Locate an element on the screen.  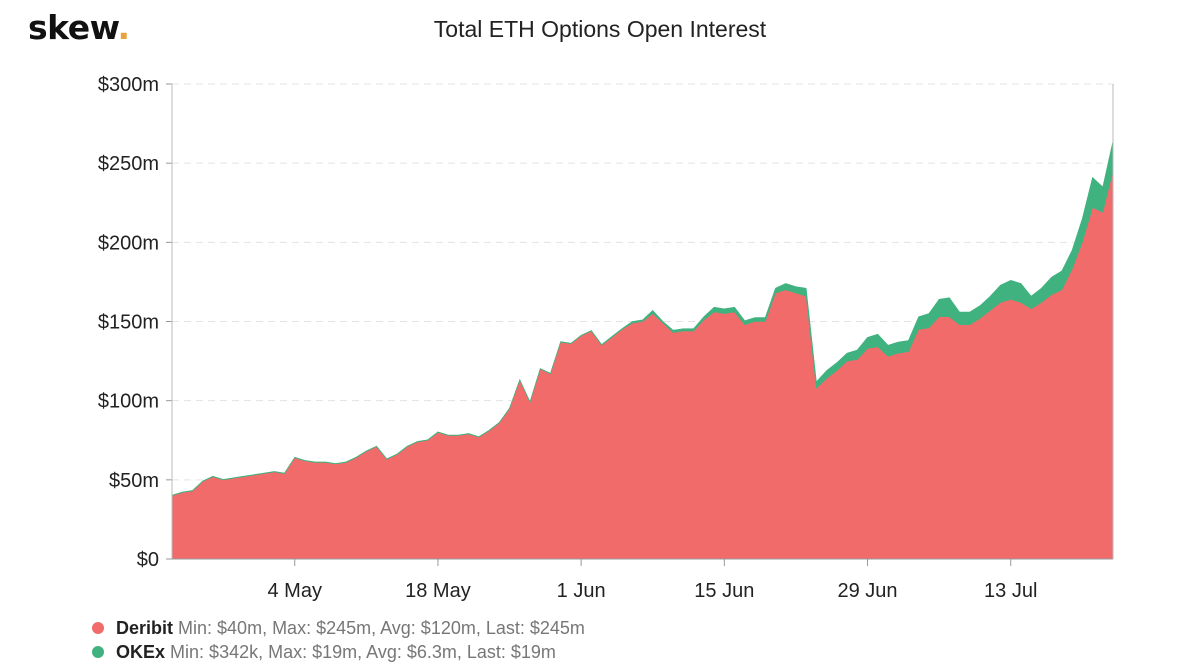
x-tick-label: 29 Jun is located at coordinates (867, 591).